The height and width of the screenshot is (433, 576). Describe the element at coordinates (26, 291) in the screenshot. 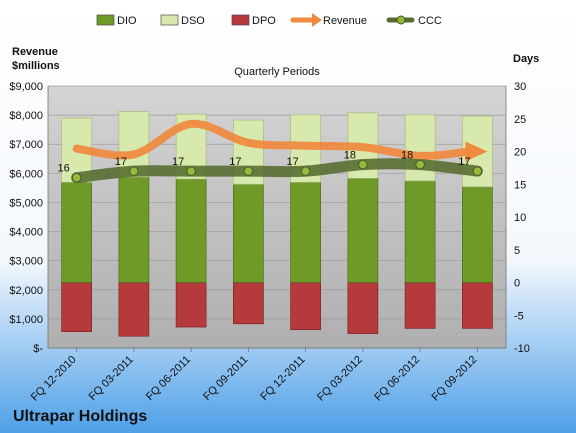

I see `left-tick-label: $2,000` at that location.